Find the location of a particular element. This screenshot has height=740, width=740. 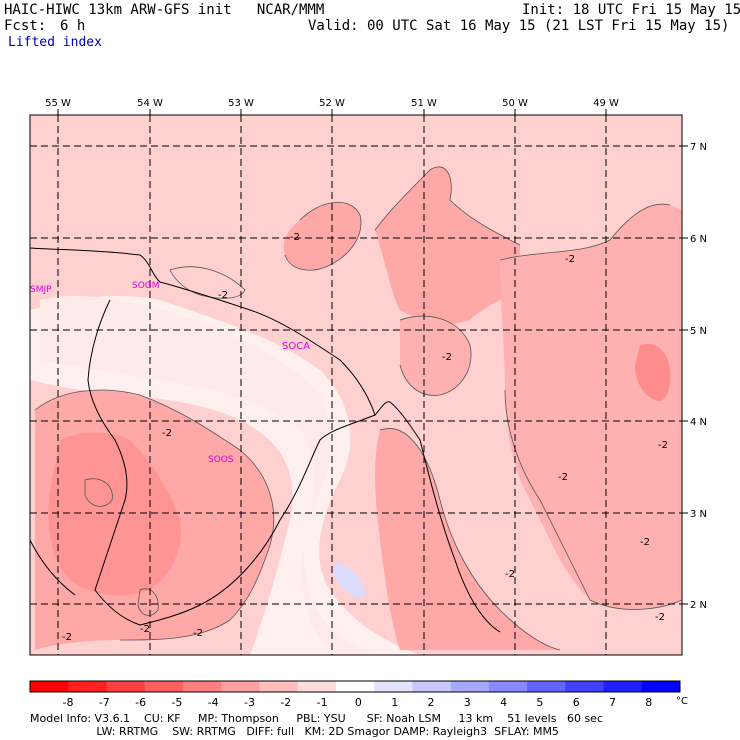

colorbar-tick-label: 0 is located at coordinates (358, 702).